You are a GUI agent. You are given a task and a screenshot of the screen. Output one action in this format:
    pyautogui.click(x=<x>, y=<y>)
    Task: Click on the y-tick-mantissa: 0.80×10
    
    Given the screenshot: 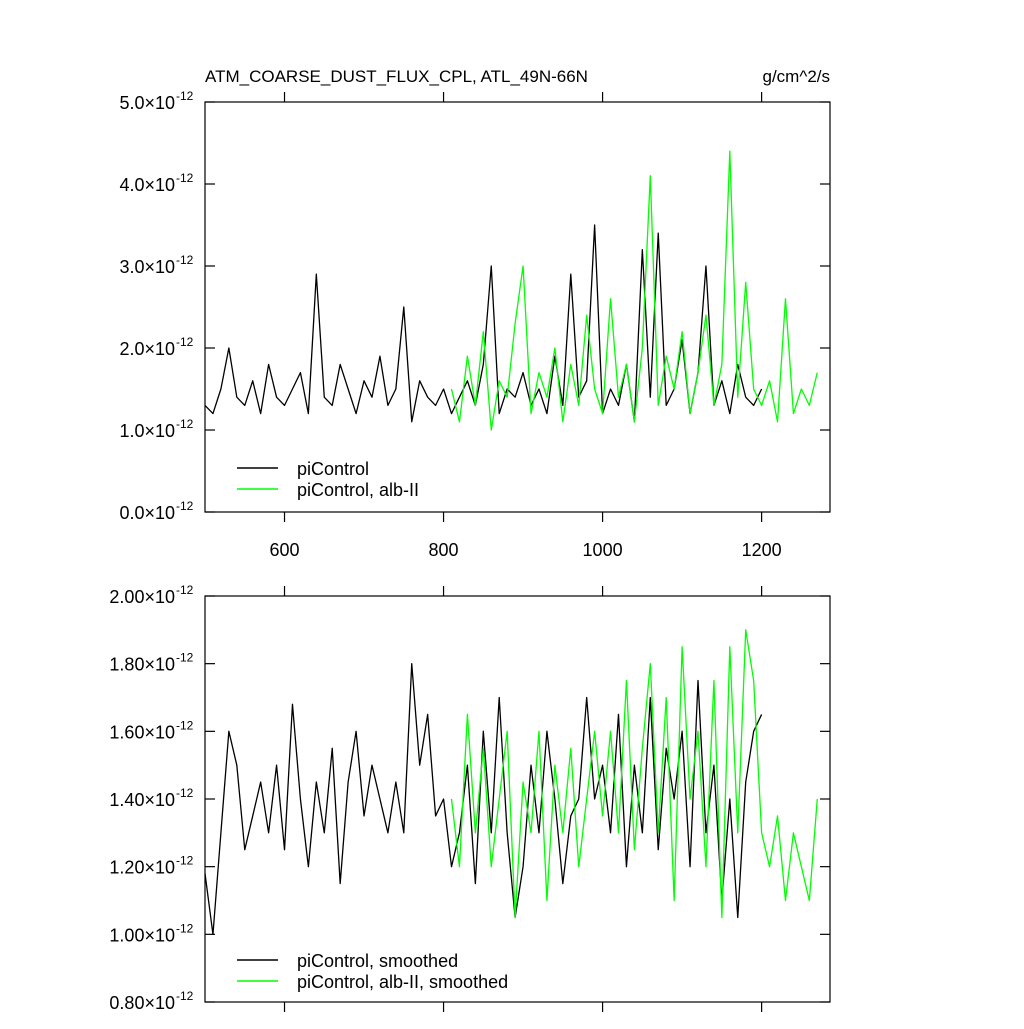 What is the action you would take?
    pyautogui.click(x=142, y=1003)
    